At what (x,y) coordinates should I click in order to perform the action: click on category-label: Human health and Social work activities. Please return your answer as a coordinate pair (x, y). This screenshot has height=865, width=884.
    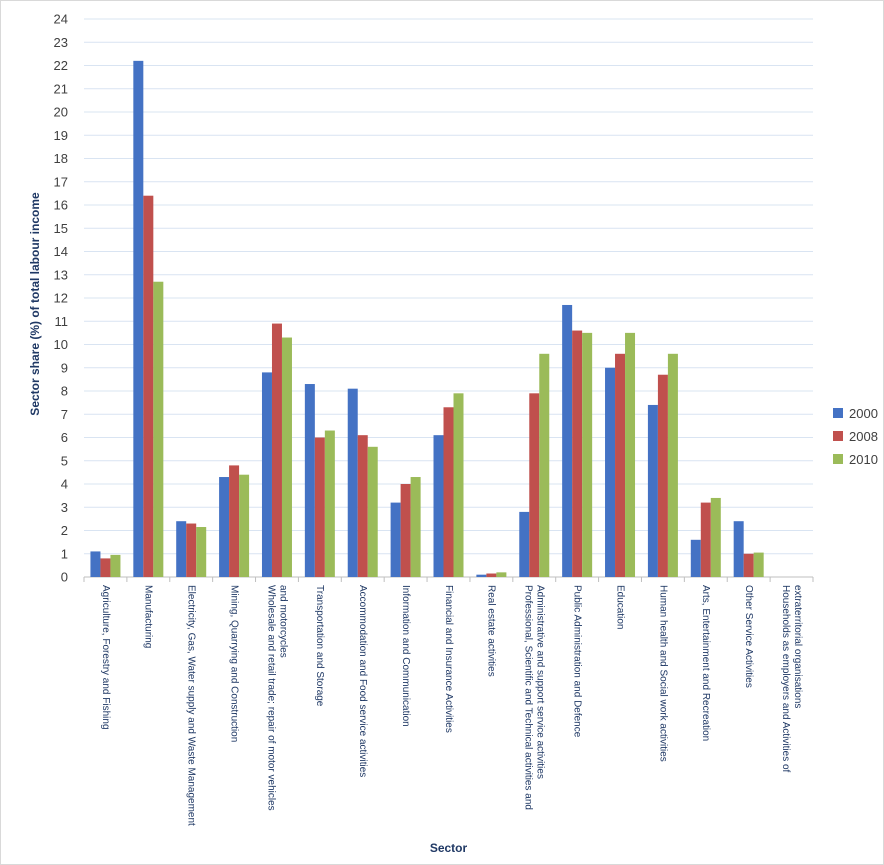
    Looking at the image, I should click on (662, 673).